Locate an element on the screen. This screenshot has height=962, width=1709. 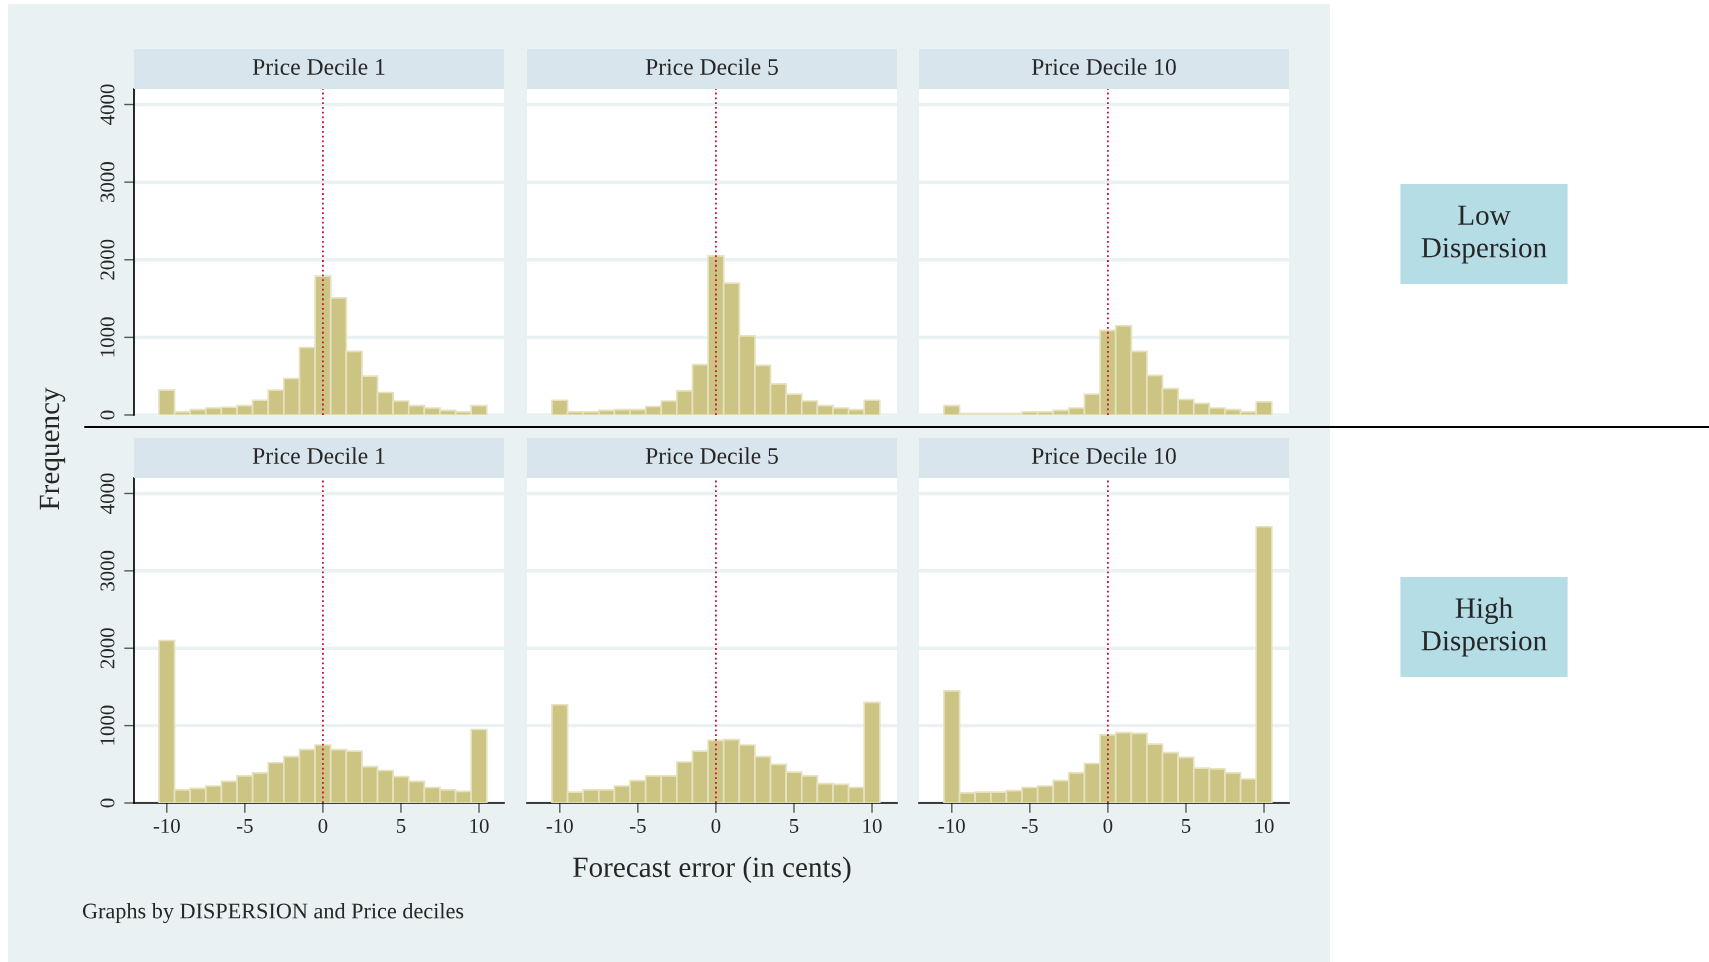
text: Graphs by DISPERSION and Price deciles is located at coordinates (273, 913).